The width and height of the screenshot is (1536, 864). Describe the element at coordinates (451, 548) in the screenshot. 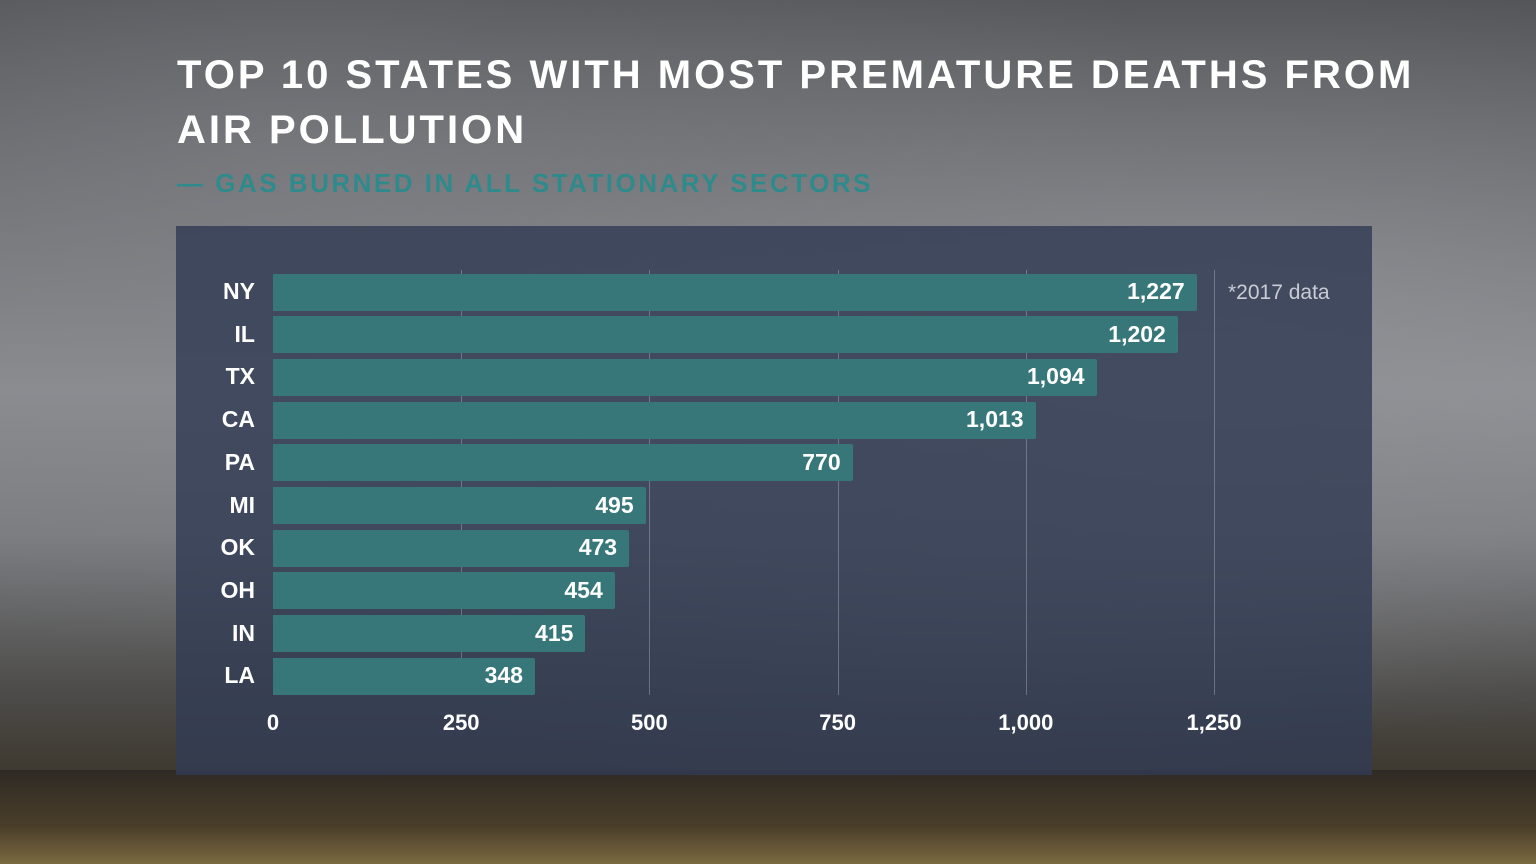

I see `bar-ok` at that location.